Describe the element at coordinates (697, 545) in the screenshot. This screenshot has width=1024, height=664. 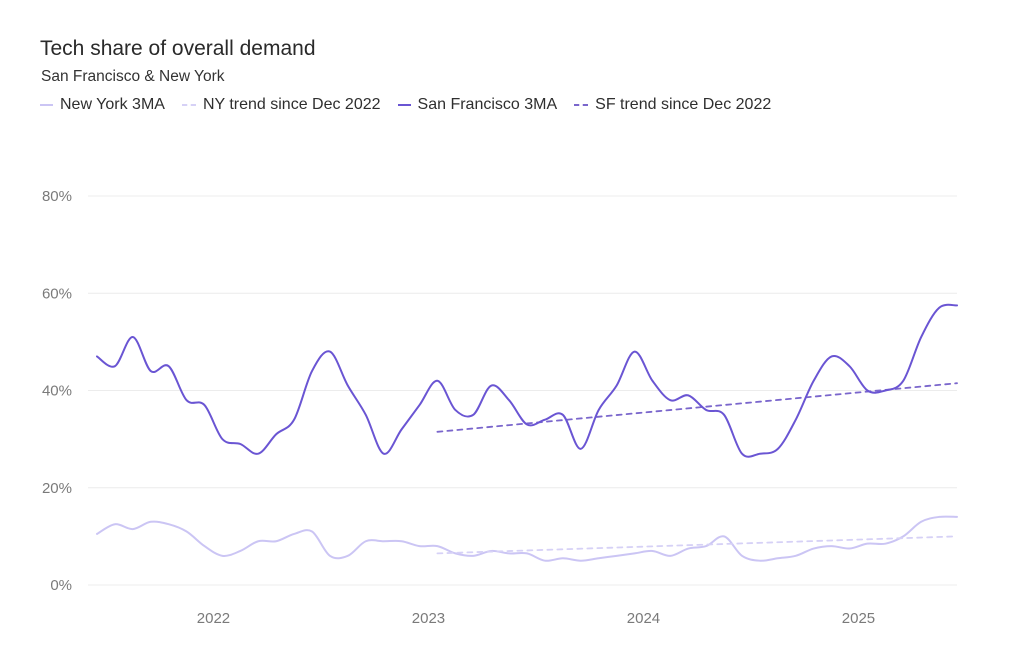
I see `series-line-ny-trend-since-dec-2022` at that location.